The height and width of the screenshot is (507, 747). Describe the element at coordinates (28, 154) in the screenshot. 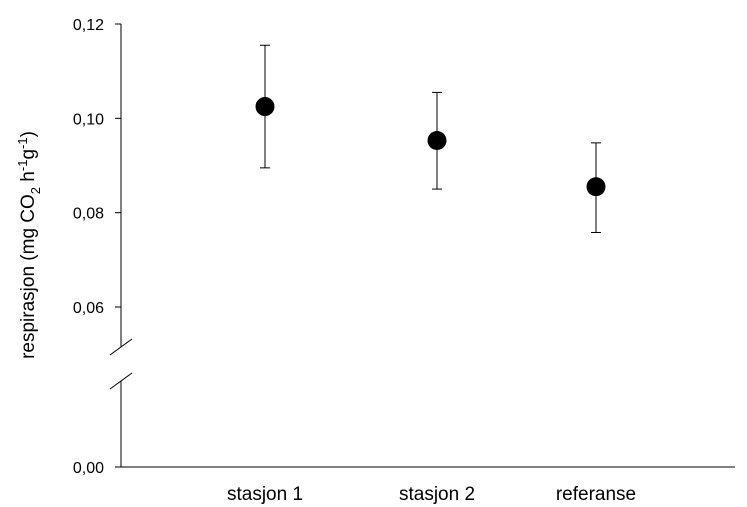

I see `y-label-g: g` at that location.